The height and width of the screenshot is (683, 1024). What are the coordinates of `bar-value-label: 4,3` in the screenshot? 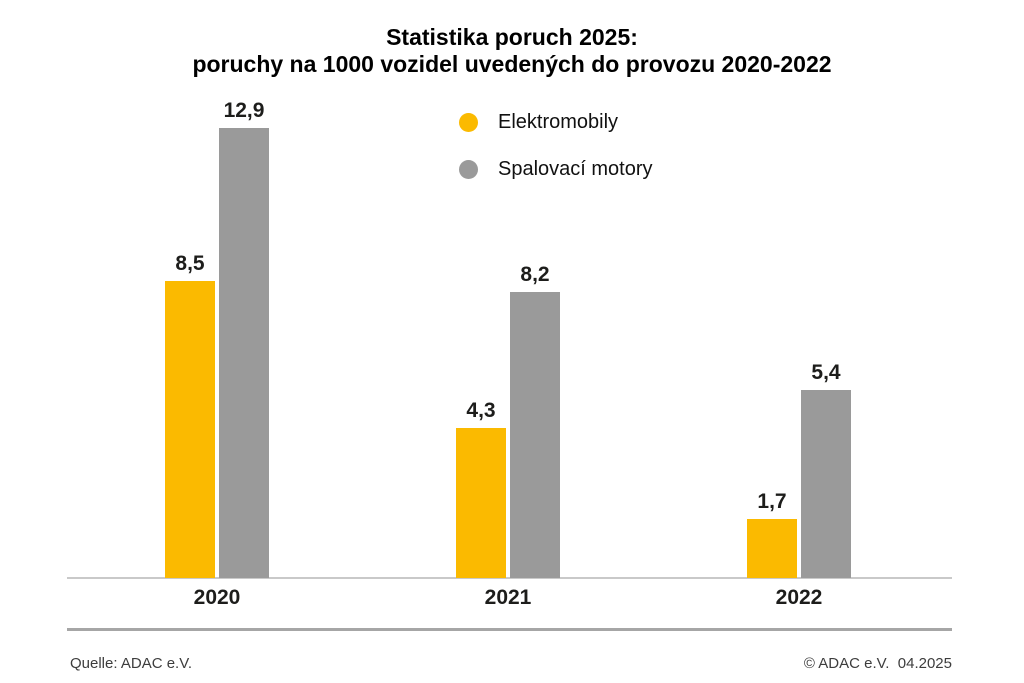 It's located at (481, 410).